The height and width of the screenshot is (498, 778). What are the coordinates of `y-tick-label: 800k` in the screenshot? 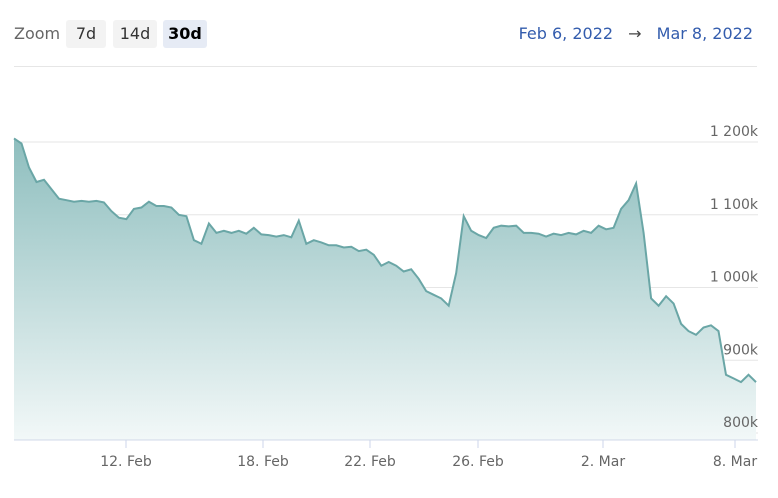 It's located at (741, 423).